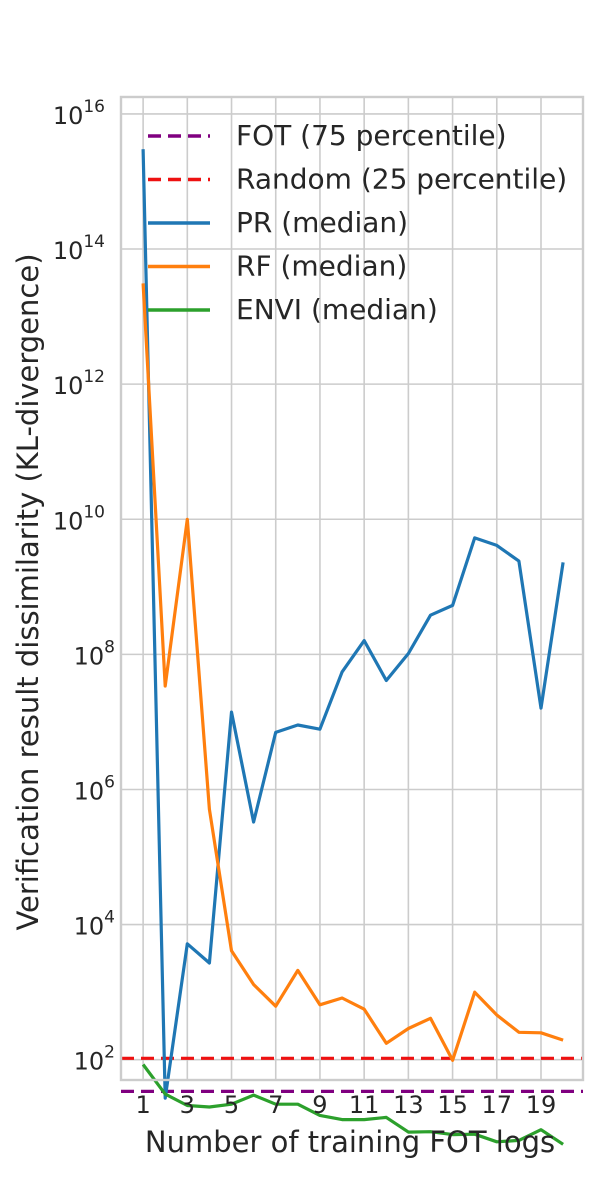  I want to click on x-tick-label: 11, so click(364, 1105).